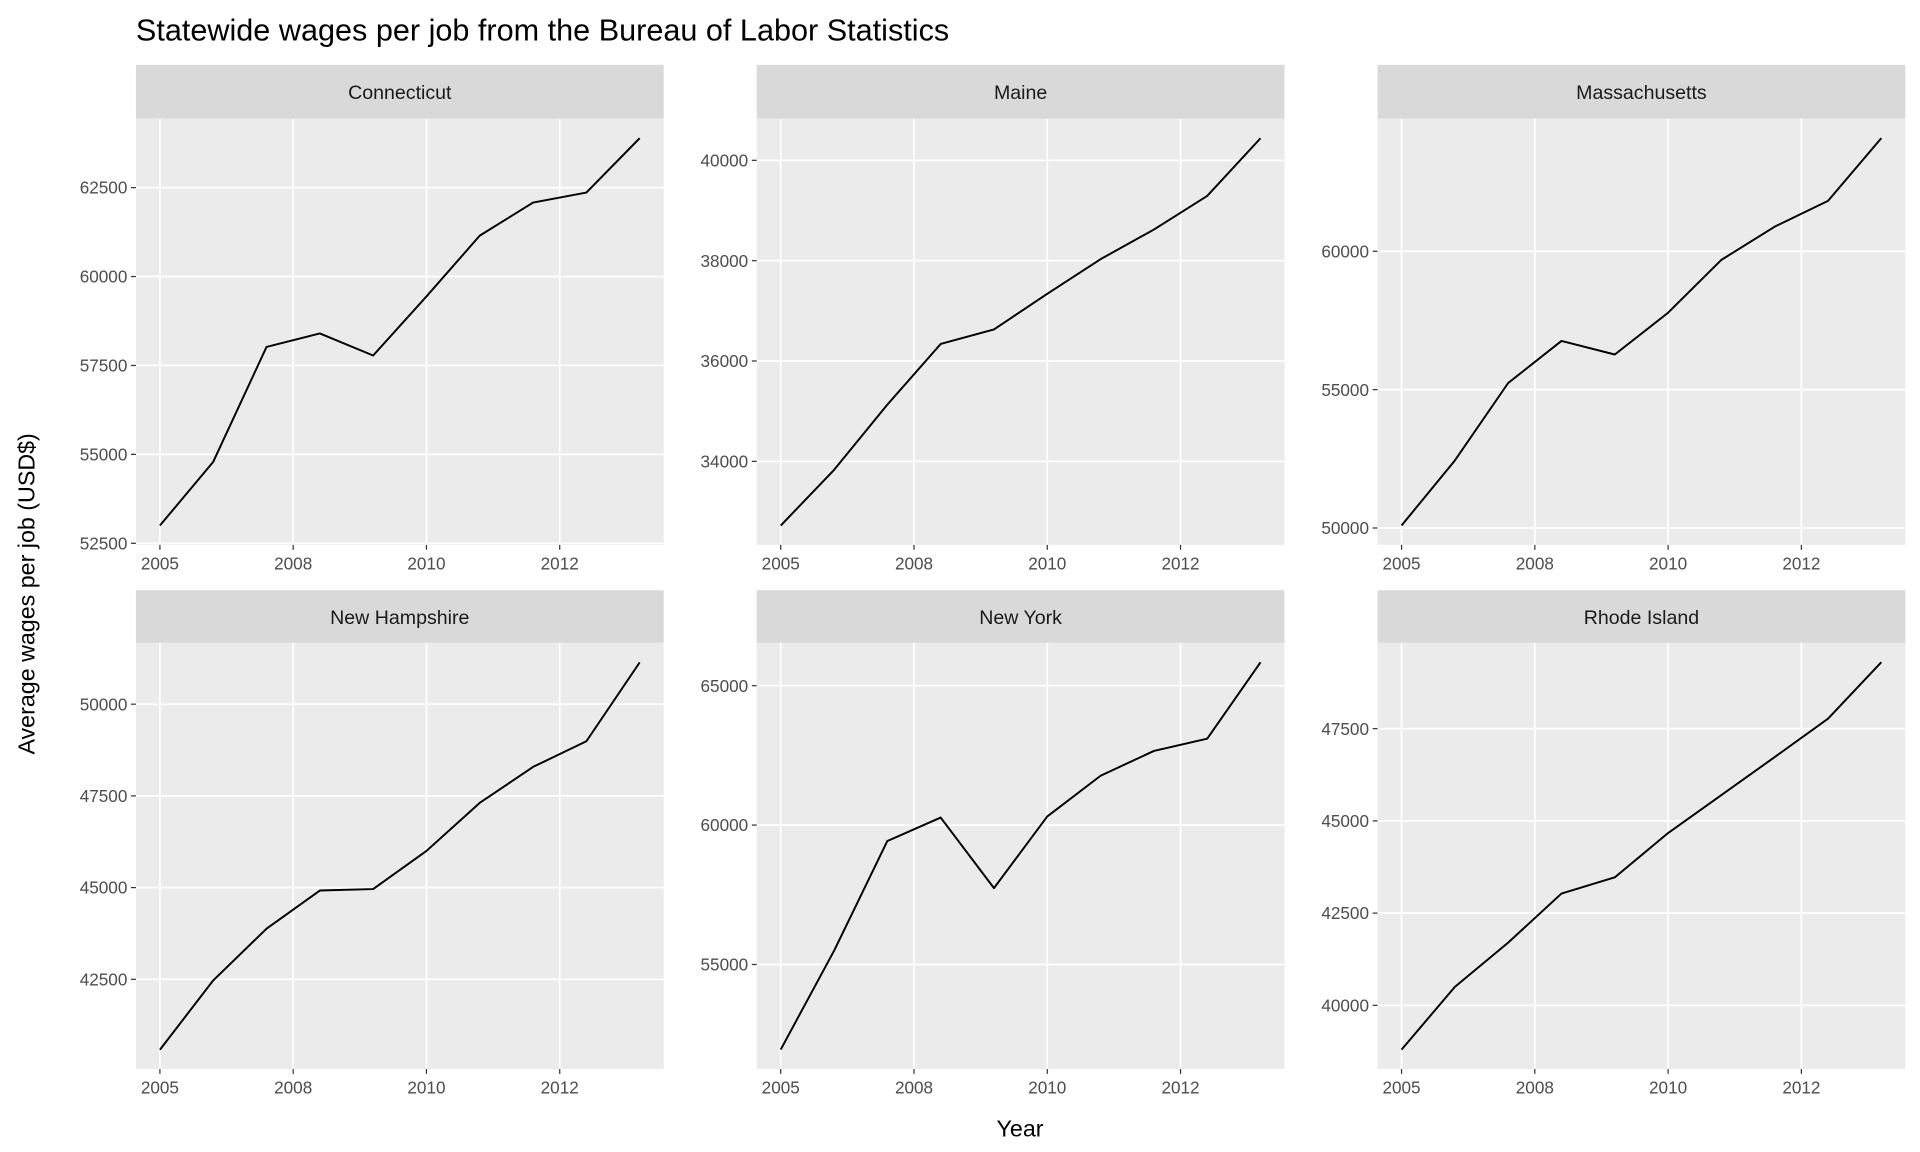  What do you see at coordinates (104, 366) in the screenshot?
I see `y-tick-label: 57500` at bounding box center [104, 366].